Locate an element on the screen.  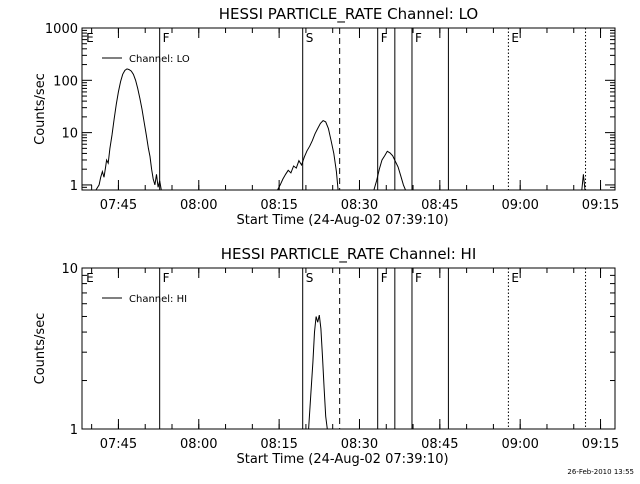
y-tick-label: 1000 is located at coordinates (61, 29).